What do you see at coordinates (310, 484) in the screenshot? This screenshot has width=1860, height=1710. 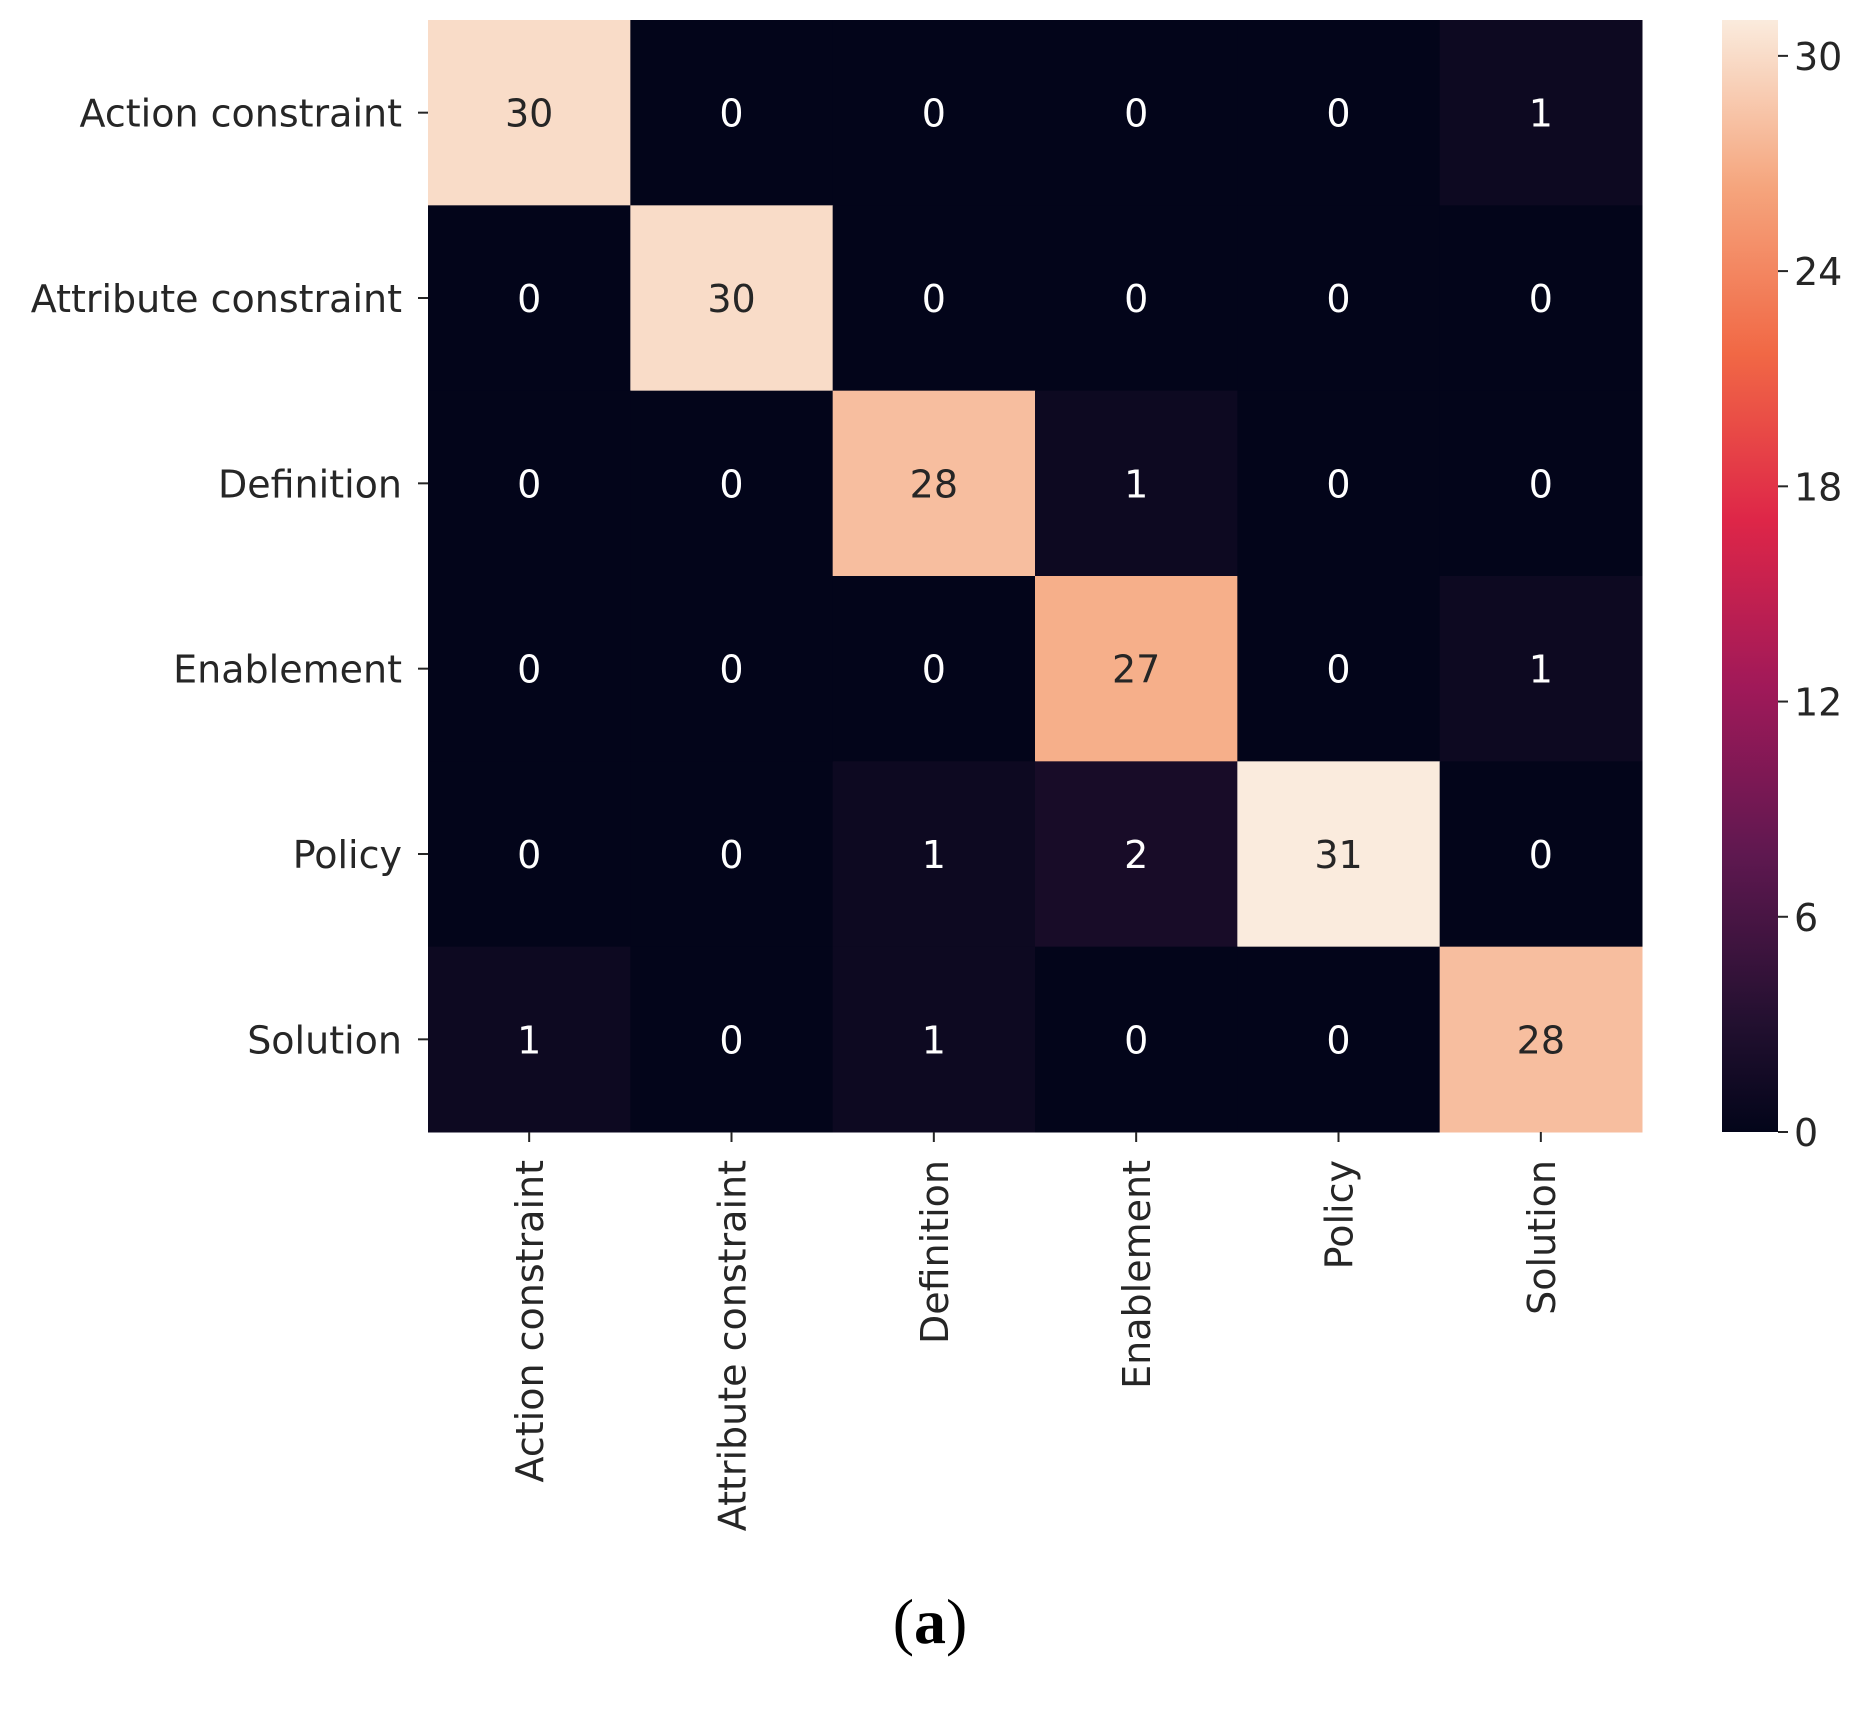 I see `y-tick-label: Definition` at bounding box center [310, 484].